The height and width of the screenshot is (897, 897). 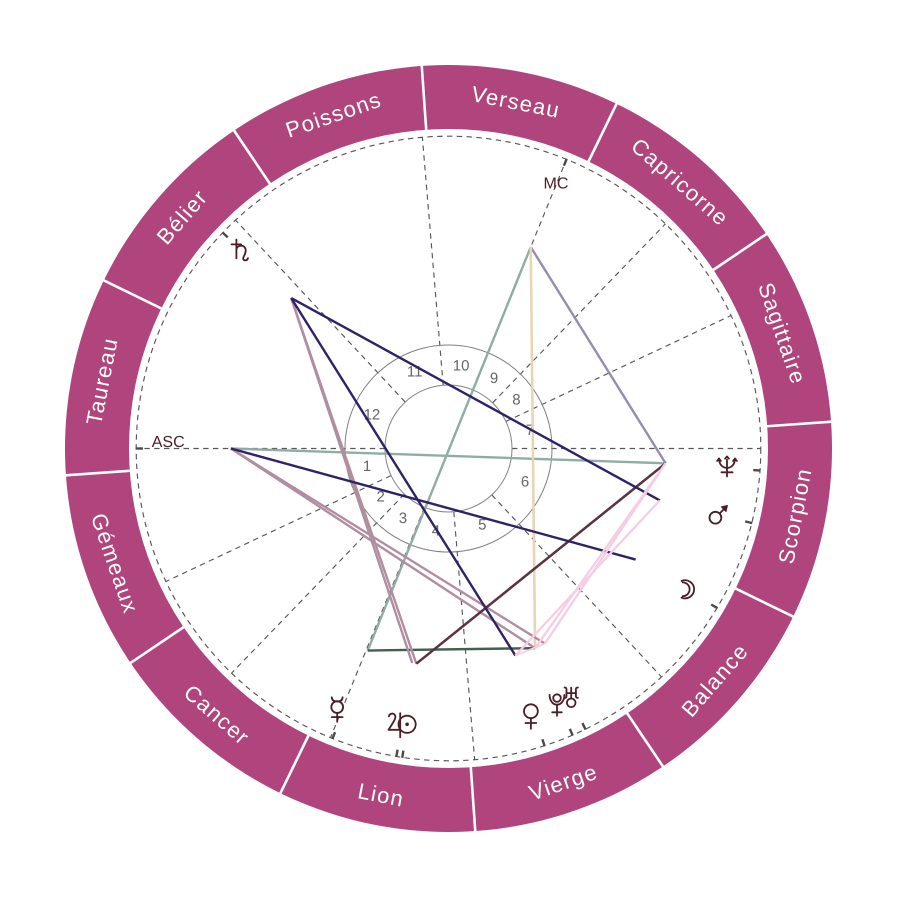 What do you see at coordinates (494, 378) in the screenshot?
I see `svg-text: 9` at bounding box center [494, 378].